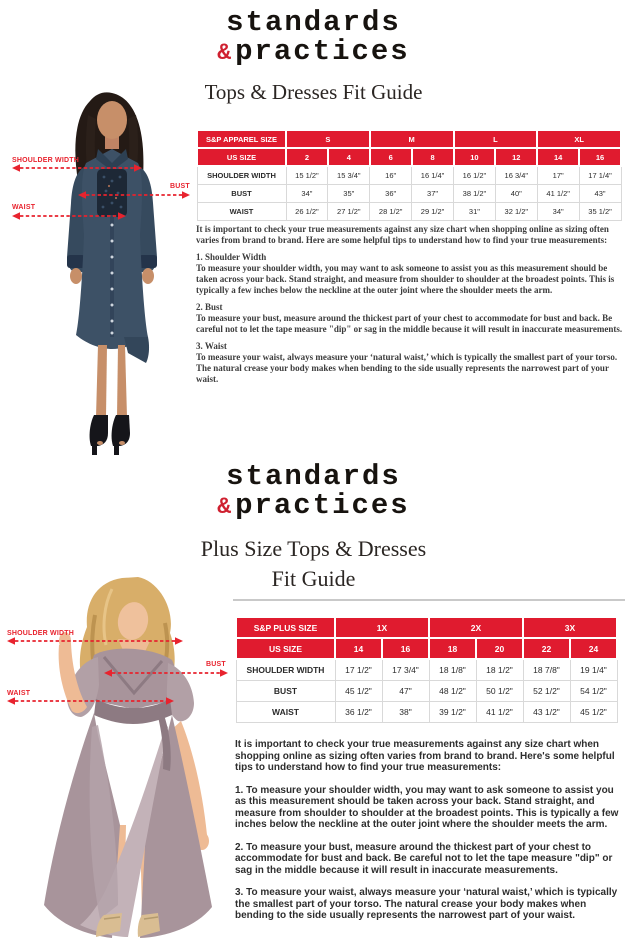 The width and height of the screenshot is (627, 940). I want to click on measurement-label: SHOULDER WIDTH, so click(285, 669).